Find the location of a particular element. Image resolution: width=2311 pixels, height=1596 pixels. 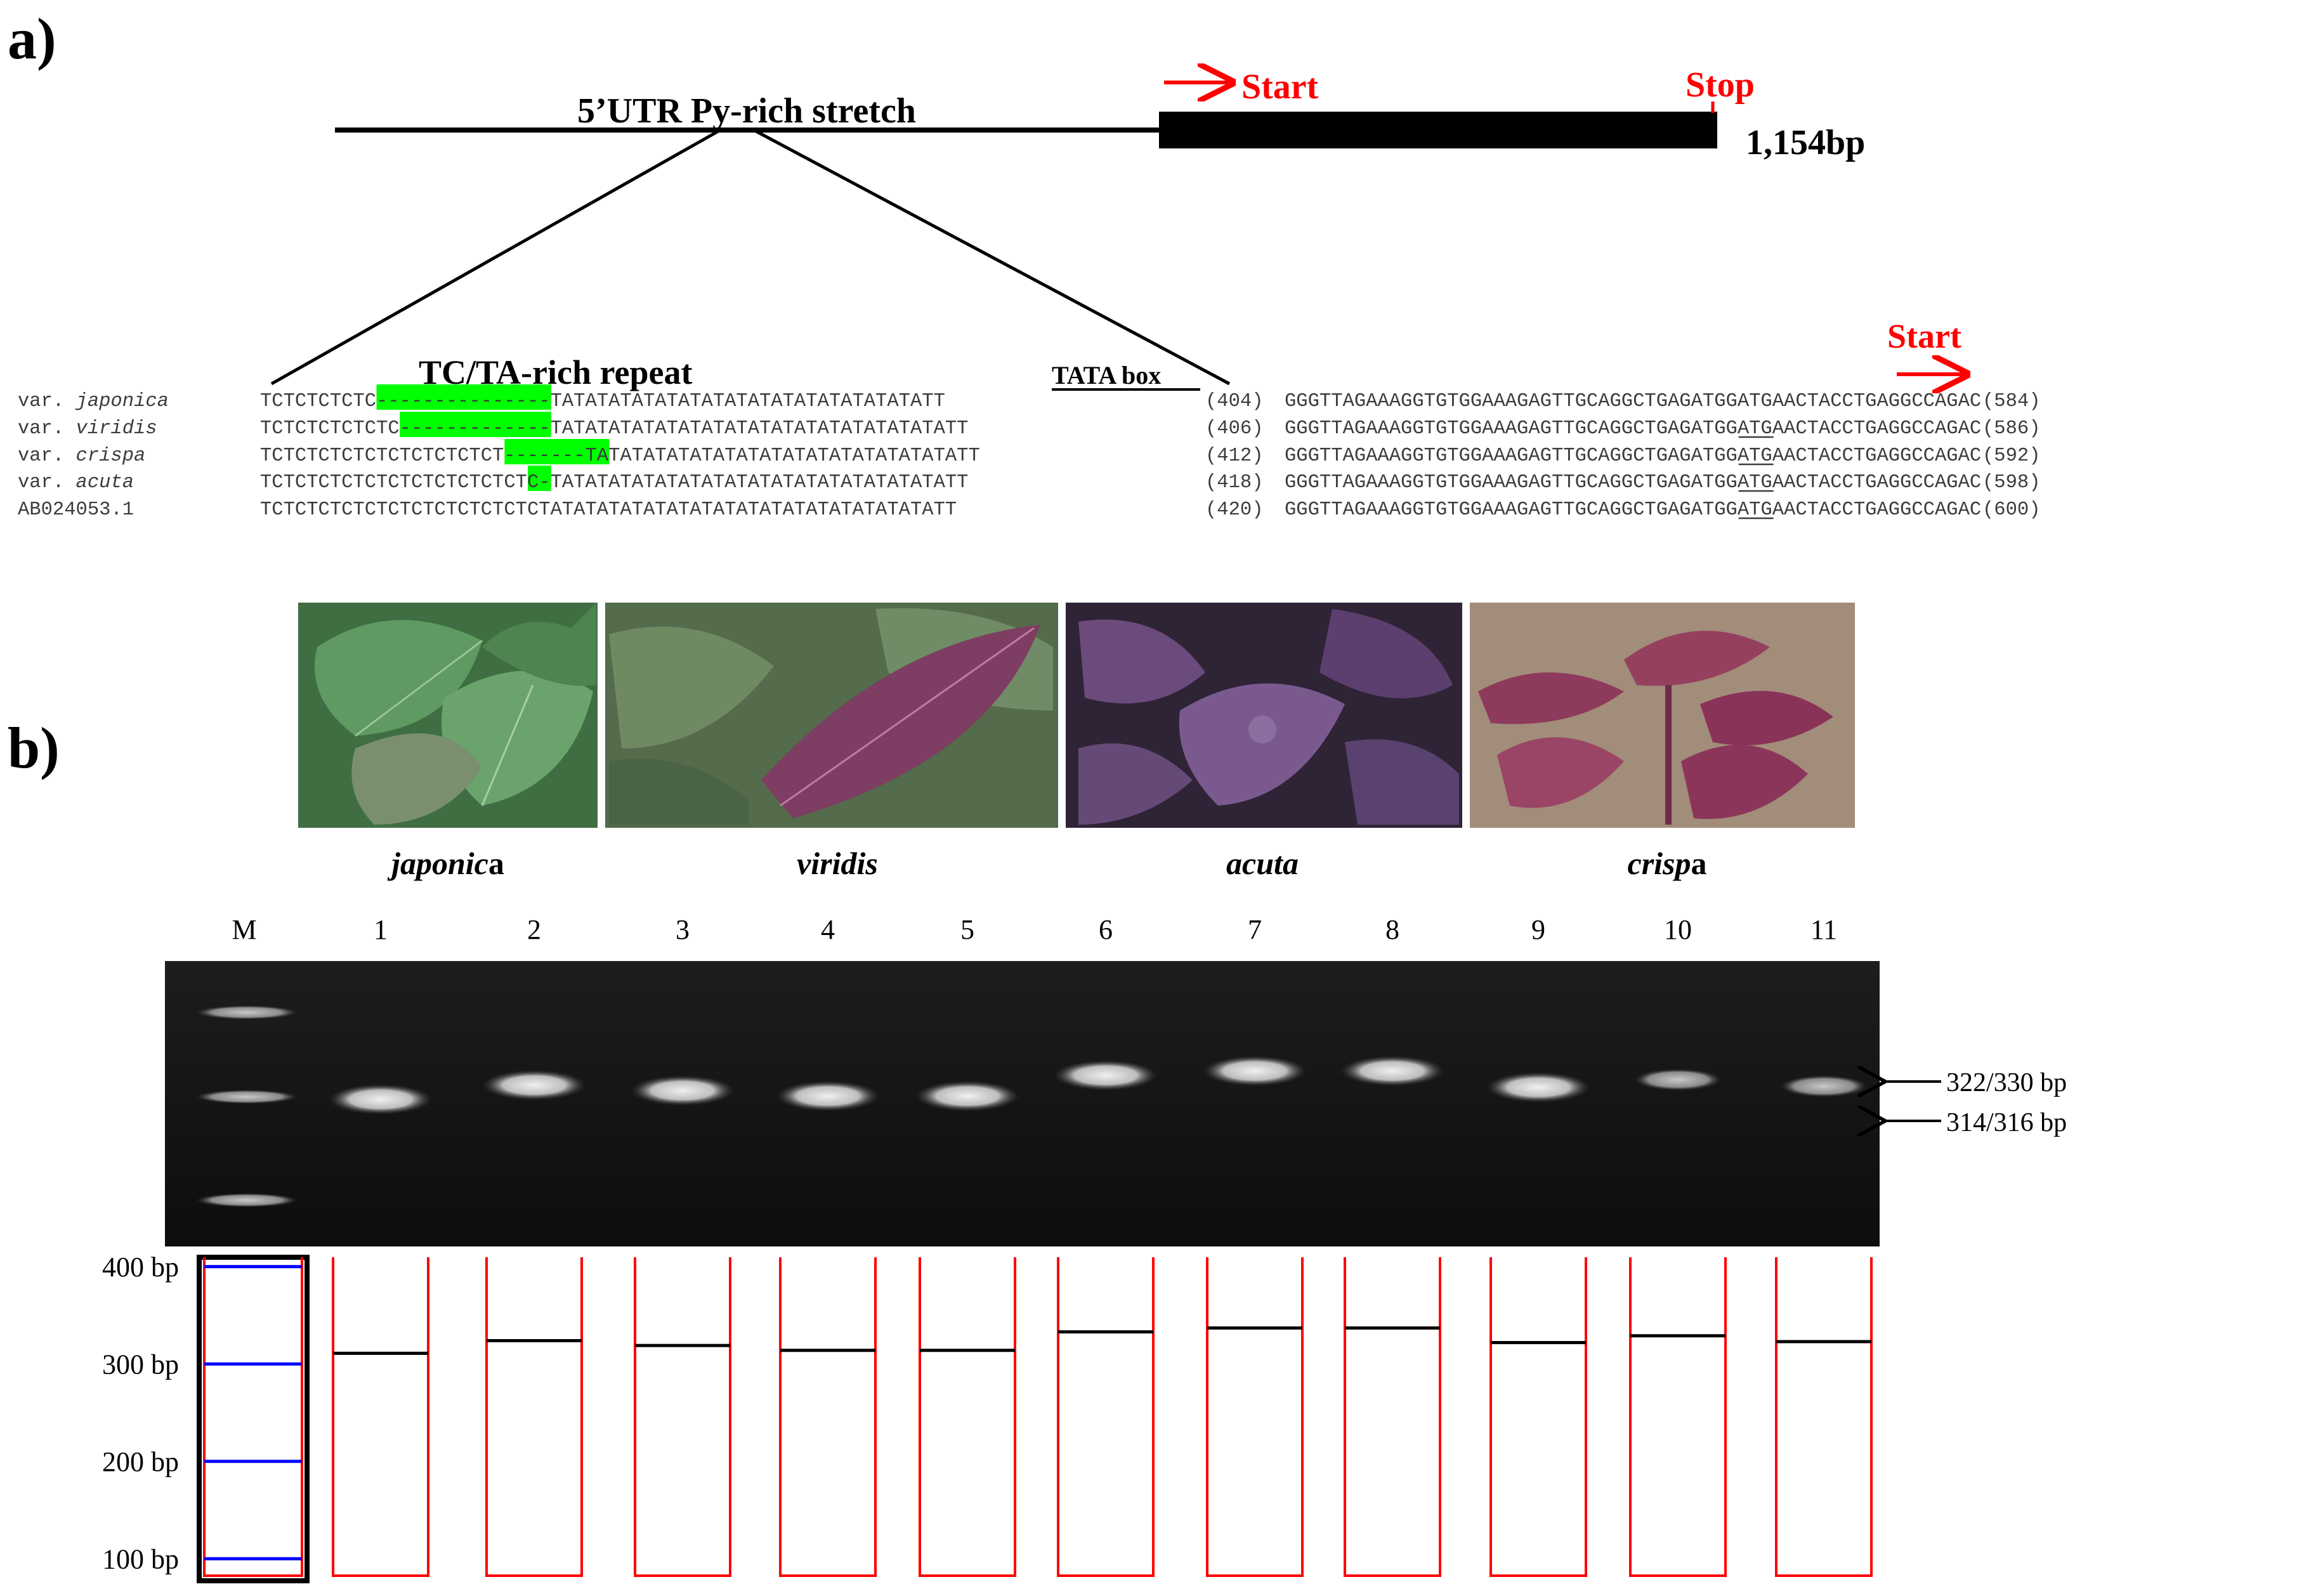

ladder-label: 300 bp is located at coordinates (140, 1364).